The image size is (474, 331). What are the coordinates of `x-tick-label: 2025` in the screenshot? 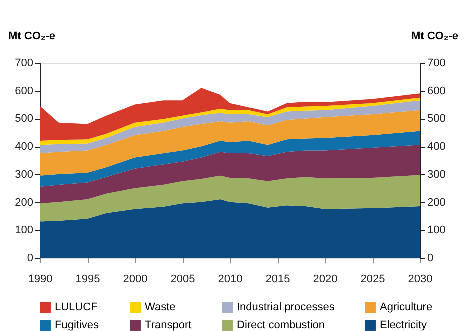 It's located at (373, 280).